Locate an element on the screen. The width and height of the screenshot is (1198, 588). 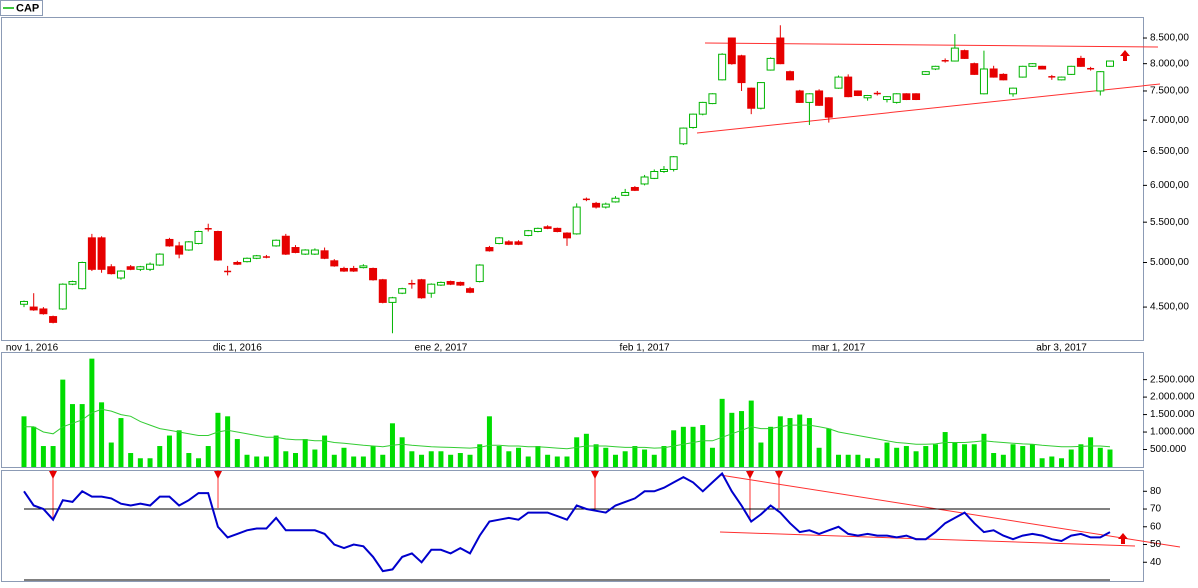
x-tick-label: nov 1, 2016 is located at coordinates (32, 348).